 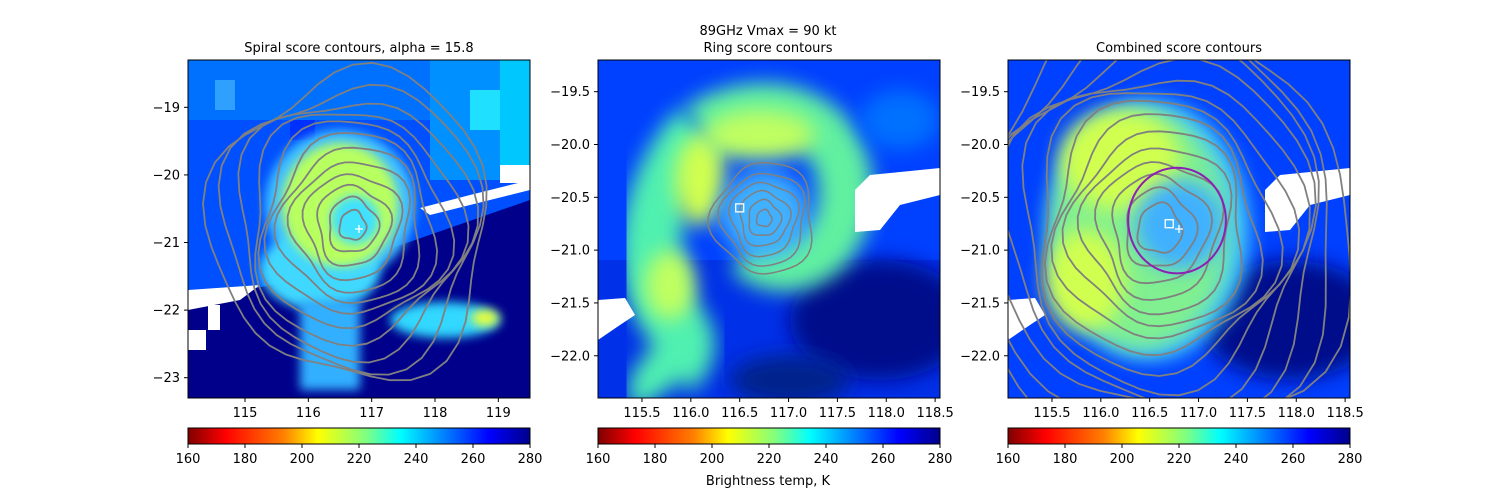 I want to click on panel-title-ring: Ring score contours, so click(x=767, y=48).